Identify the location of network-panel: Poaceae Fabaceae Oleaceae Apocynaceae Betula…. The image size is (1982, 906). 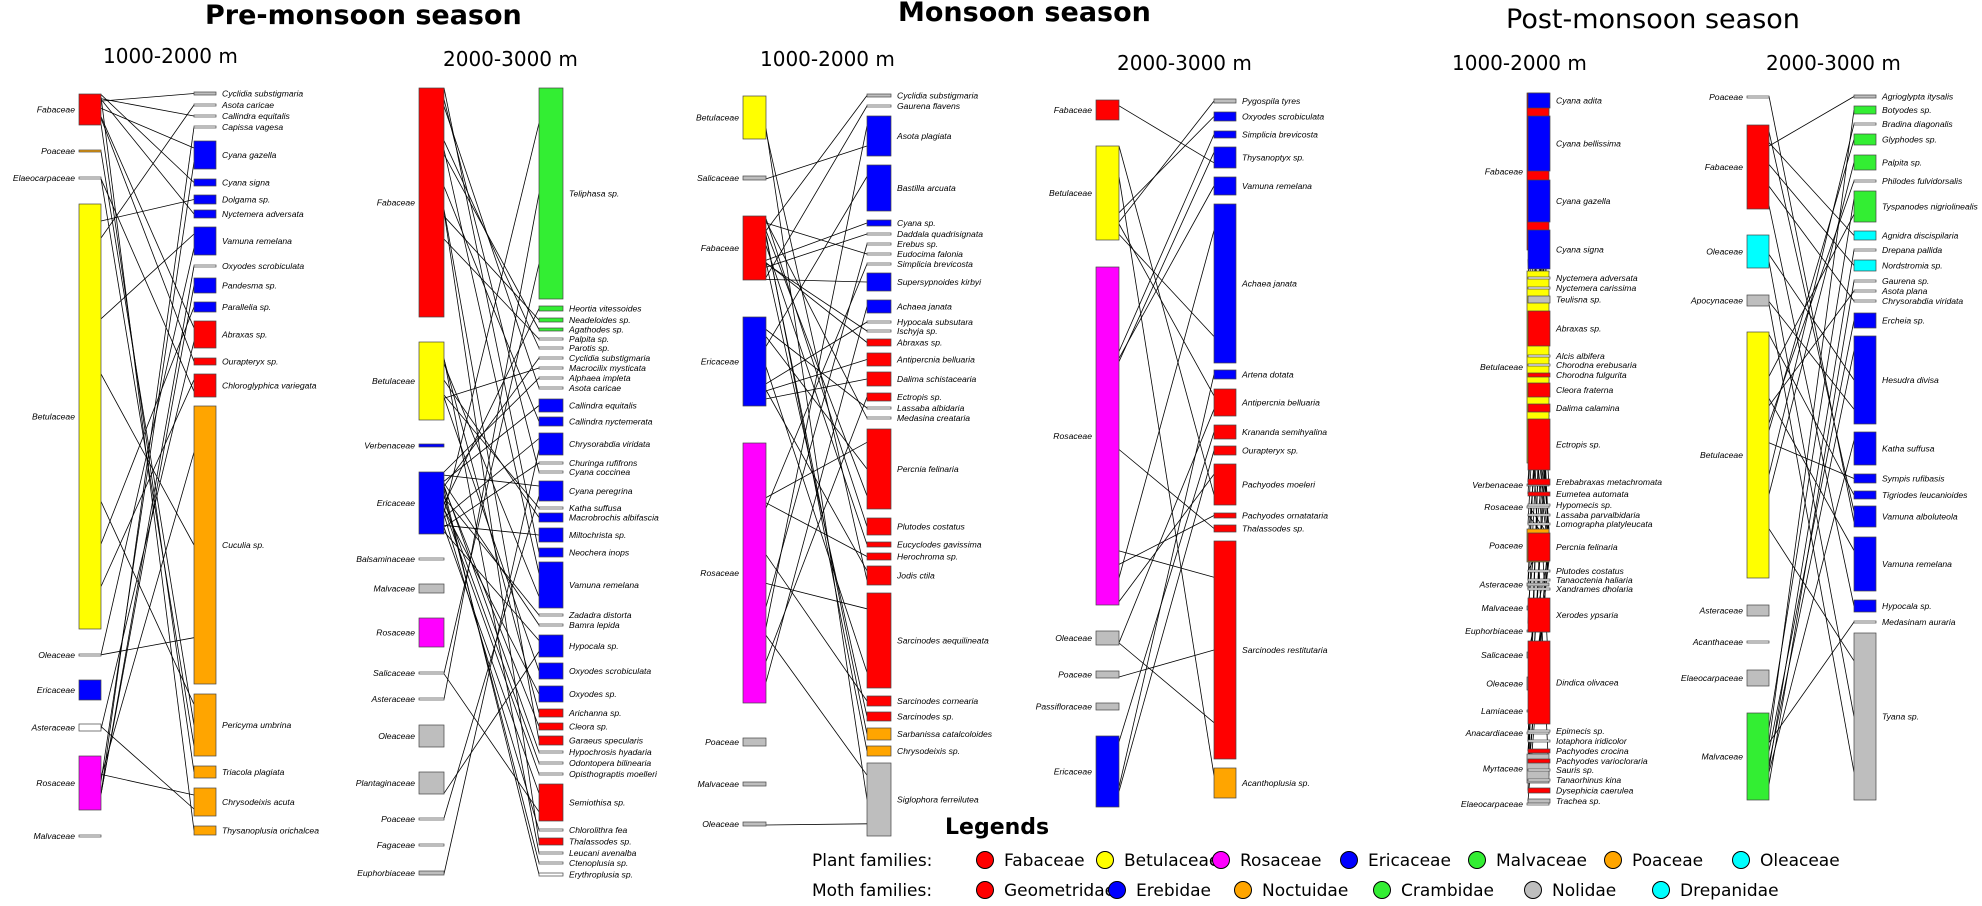
(1830, 446).